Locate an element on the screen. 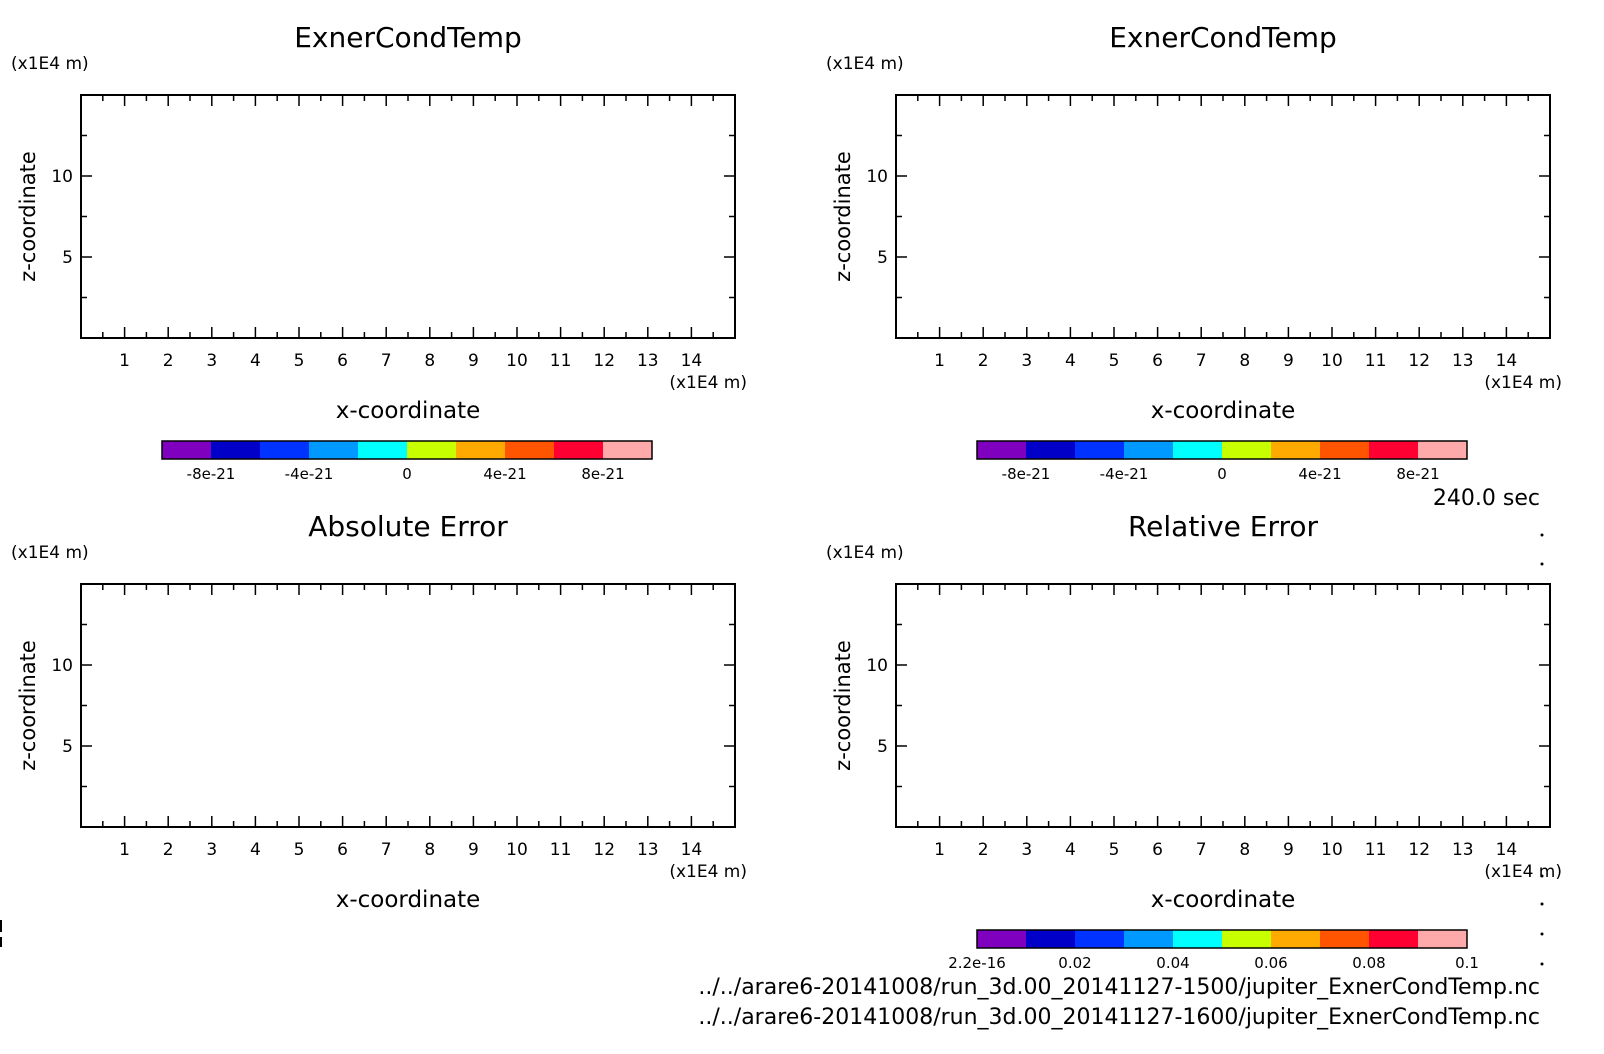 The image size is (1604, 1054). x-tick-label: 13 is located at coordinates (1463, 850).